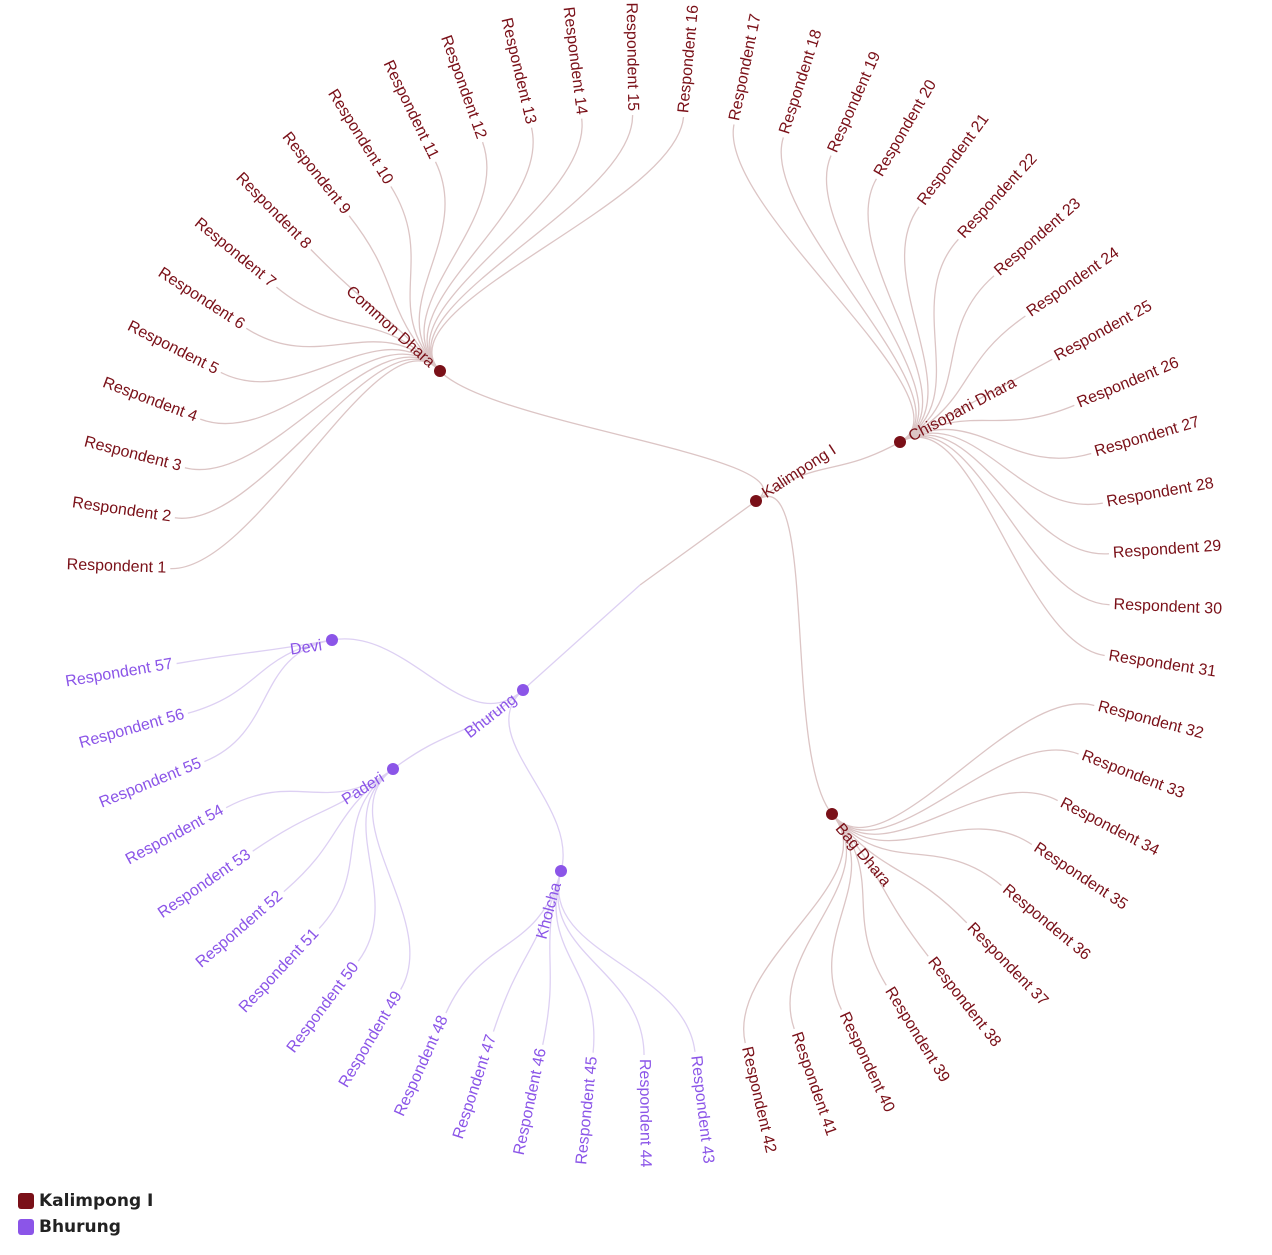 The width and height of the screenshot is (1272, 1255). I want to click on leaf-label: Respondent 1, so click(116, 566).